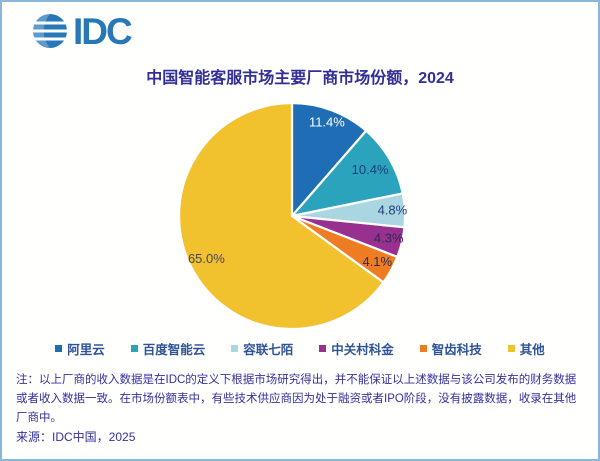 Image resolution: width=600 pixels, height=461 pixels. I want to click on idc-logo: IDC, so click(81, 31).